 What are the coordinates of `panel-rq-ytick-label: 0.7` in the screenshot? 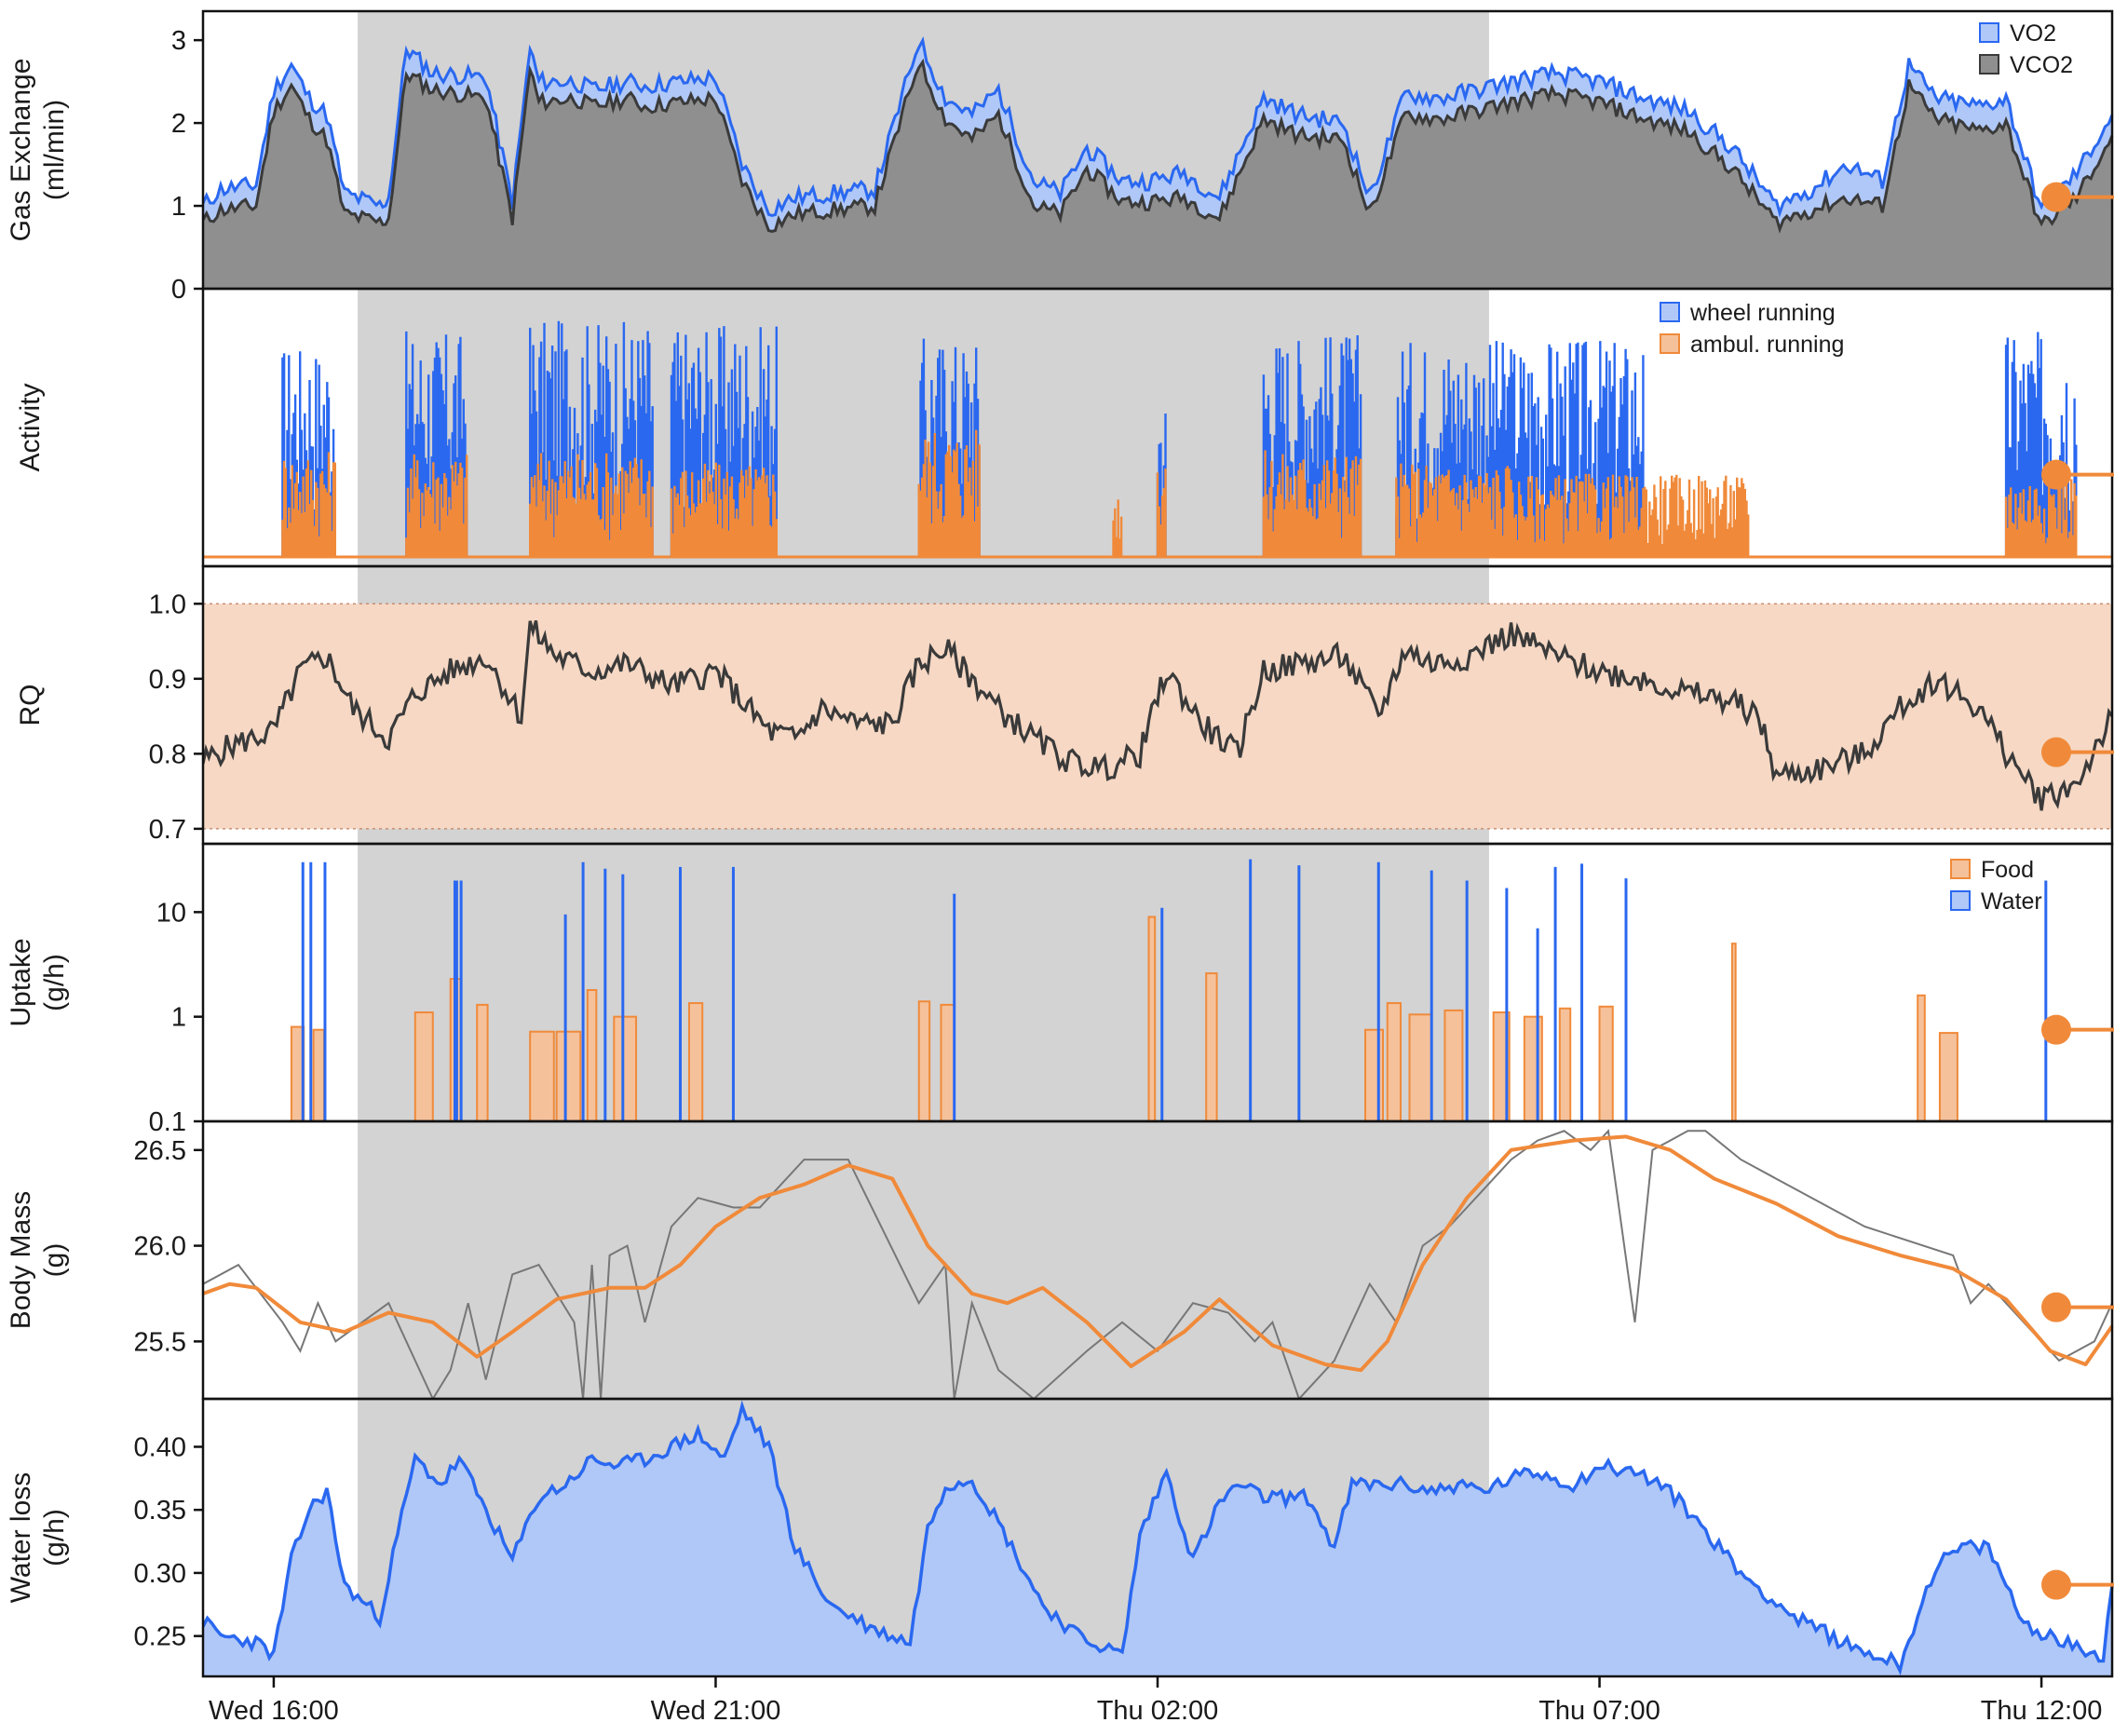 It's located at (167, 830).